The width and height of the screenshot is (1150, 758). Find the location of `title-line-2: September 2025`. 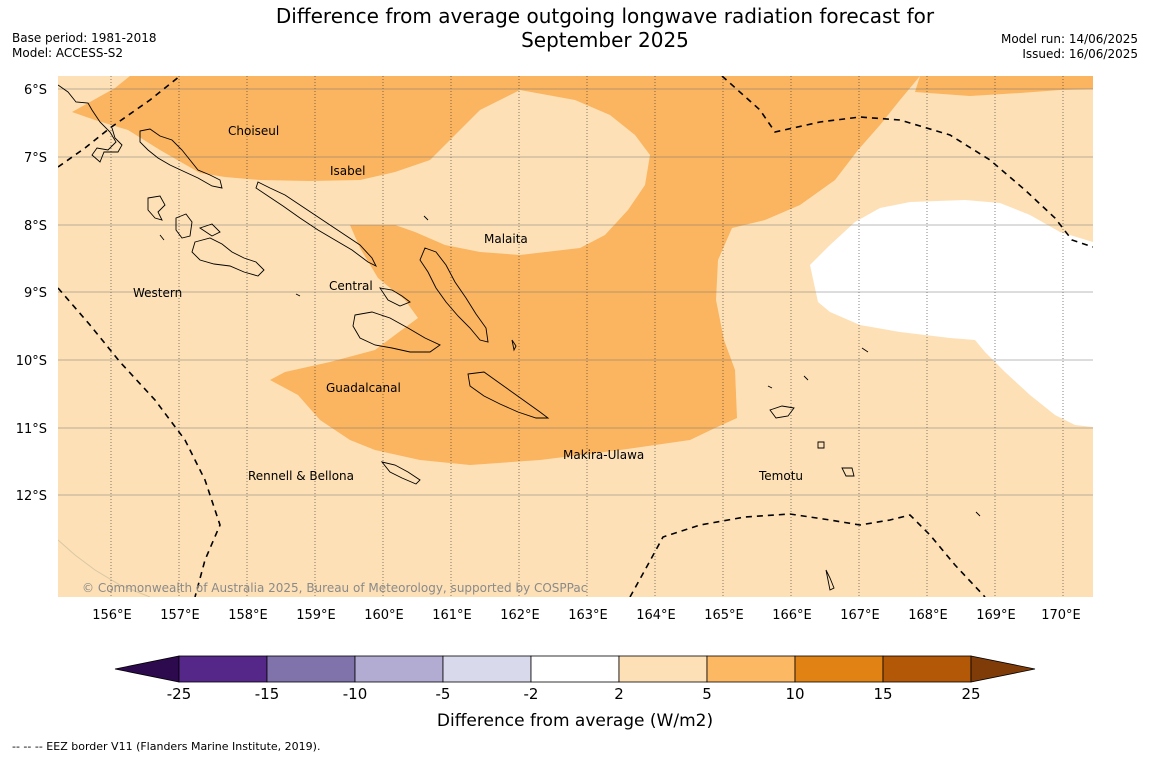

title-line-2: September 2025 is located at coordinates (605, 40).